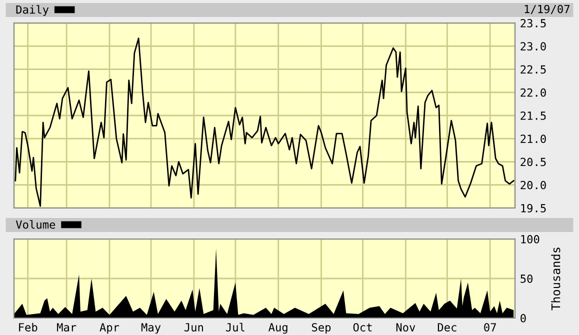  I want to click on y-tick-label: 20.5, so click(533, 162).